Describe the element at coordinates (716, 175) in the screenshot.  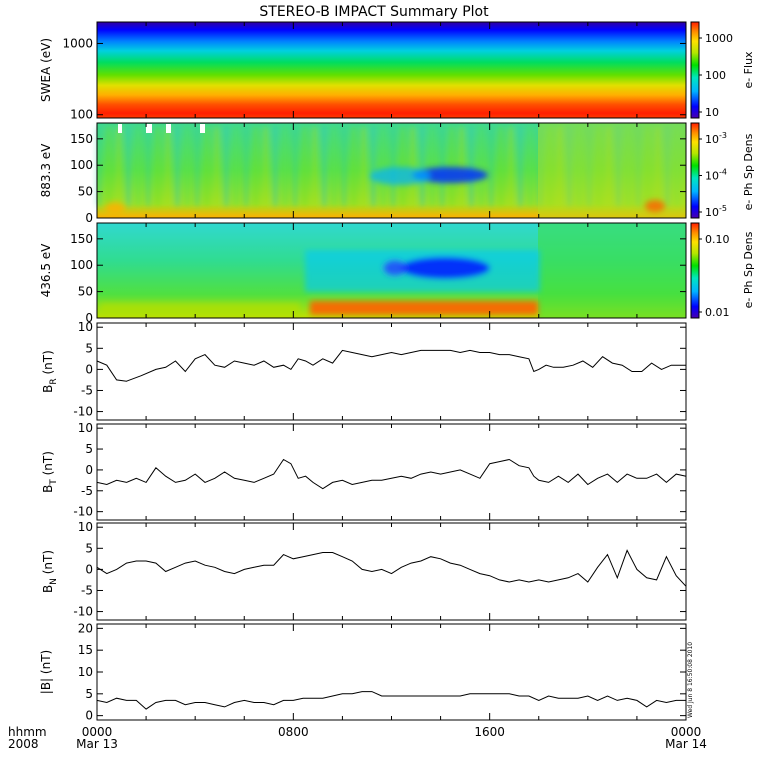
I see `colorbar-tick-label: 10⁻⁴` at that location.